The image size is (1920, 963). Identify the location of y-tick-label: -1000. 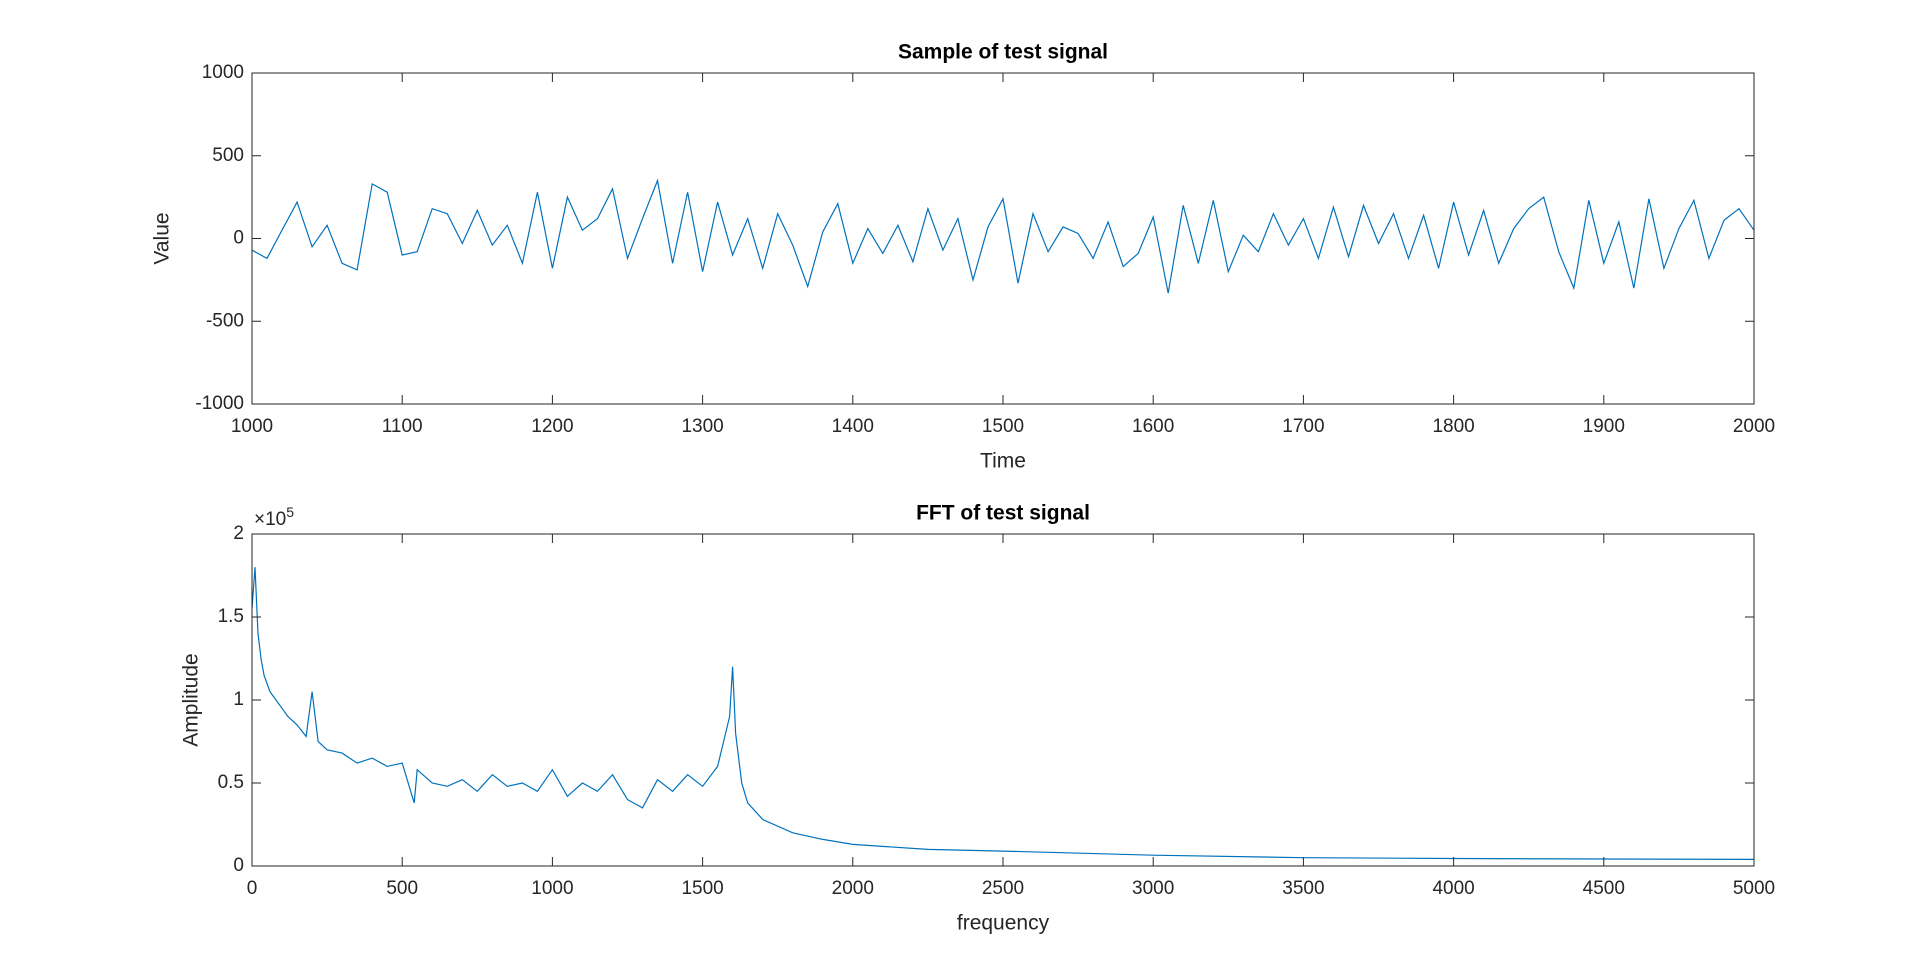
(219, 403).